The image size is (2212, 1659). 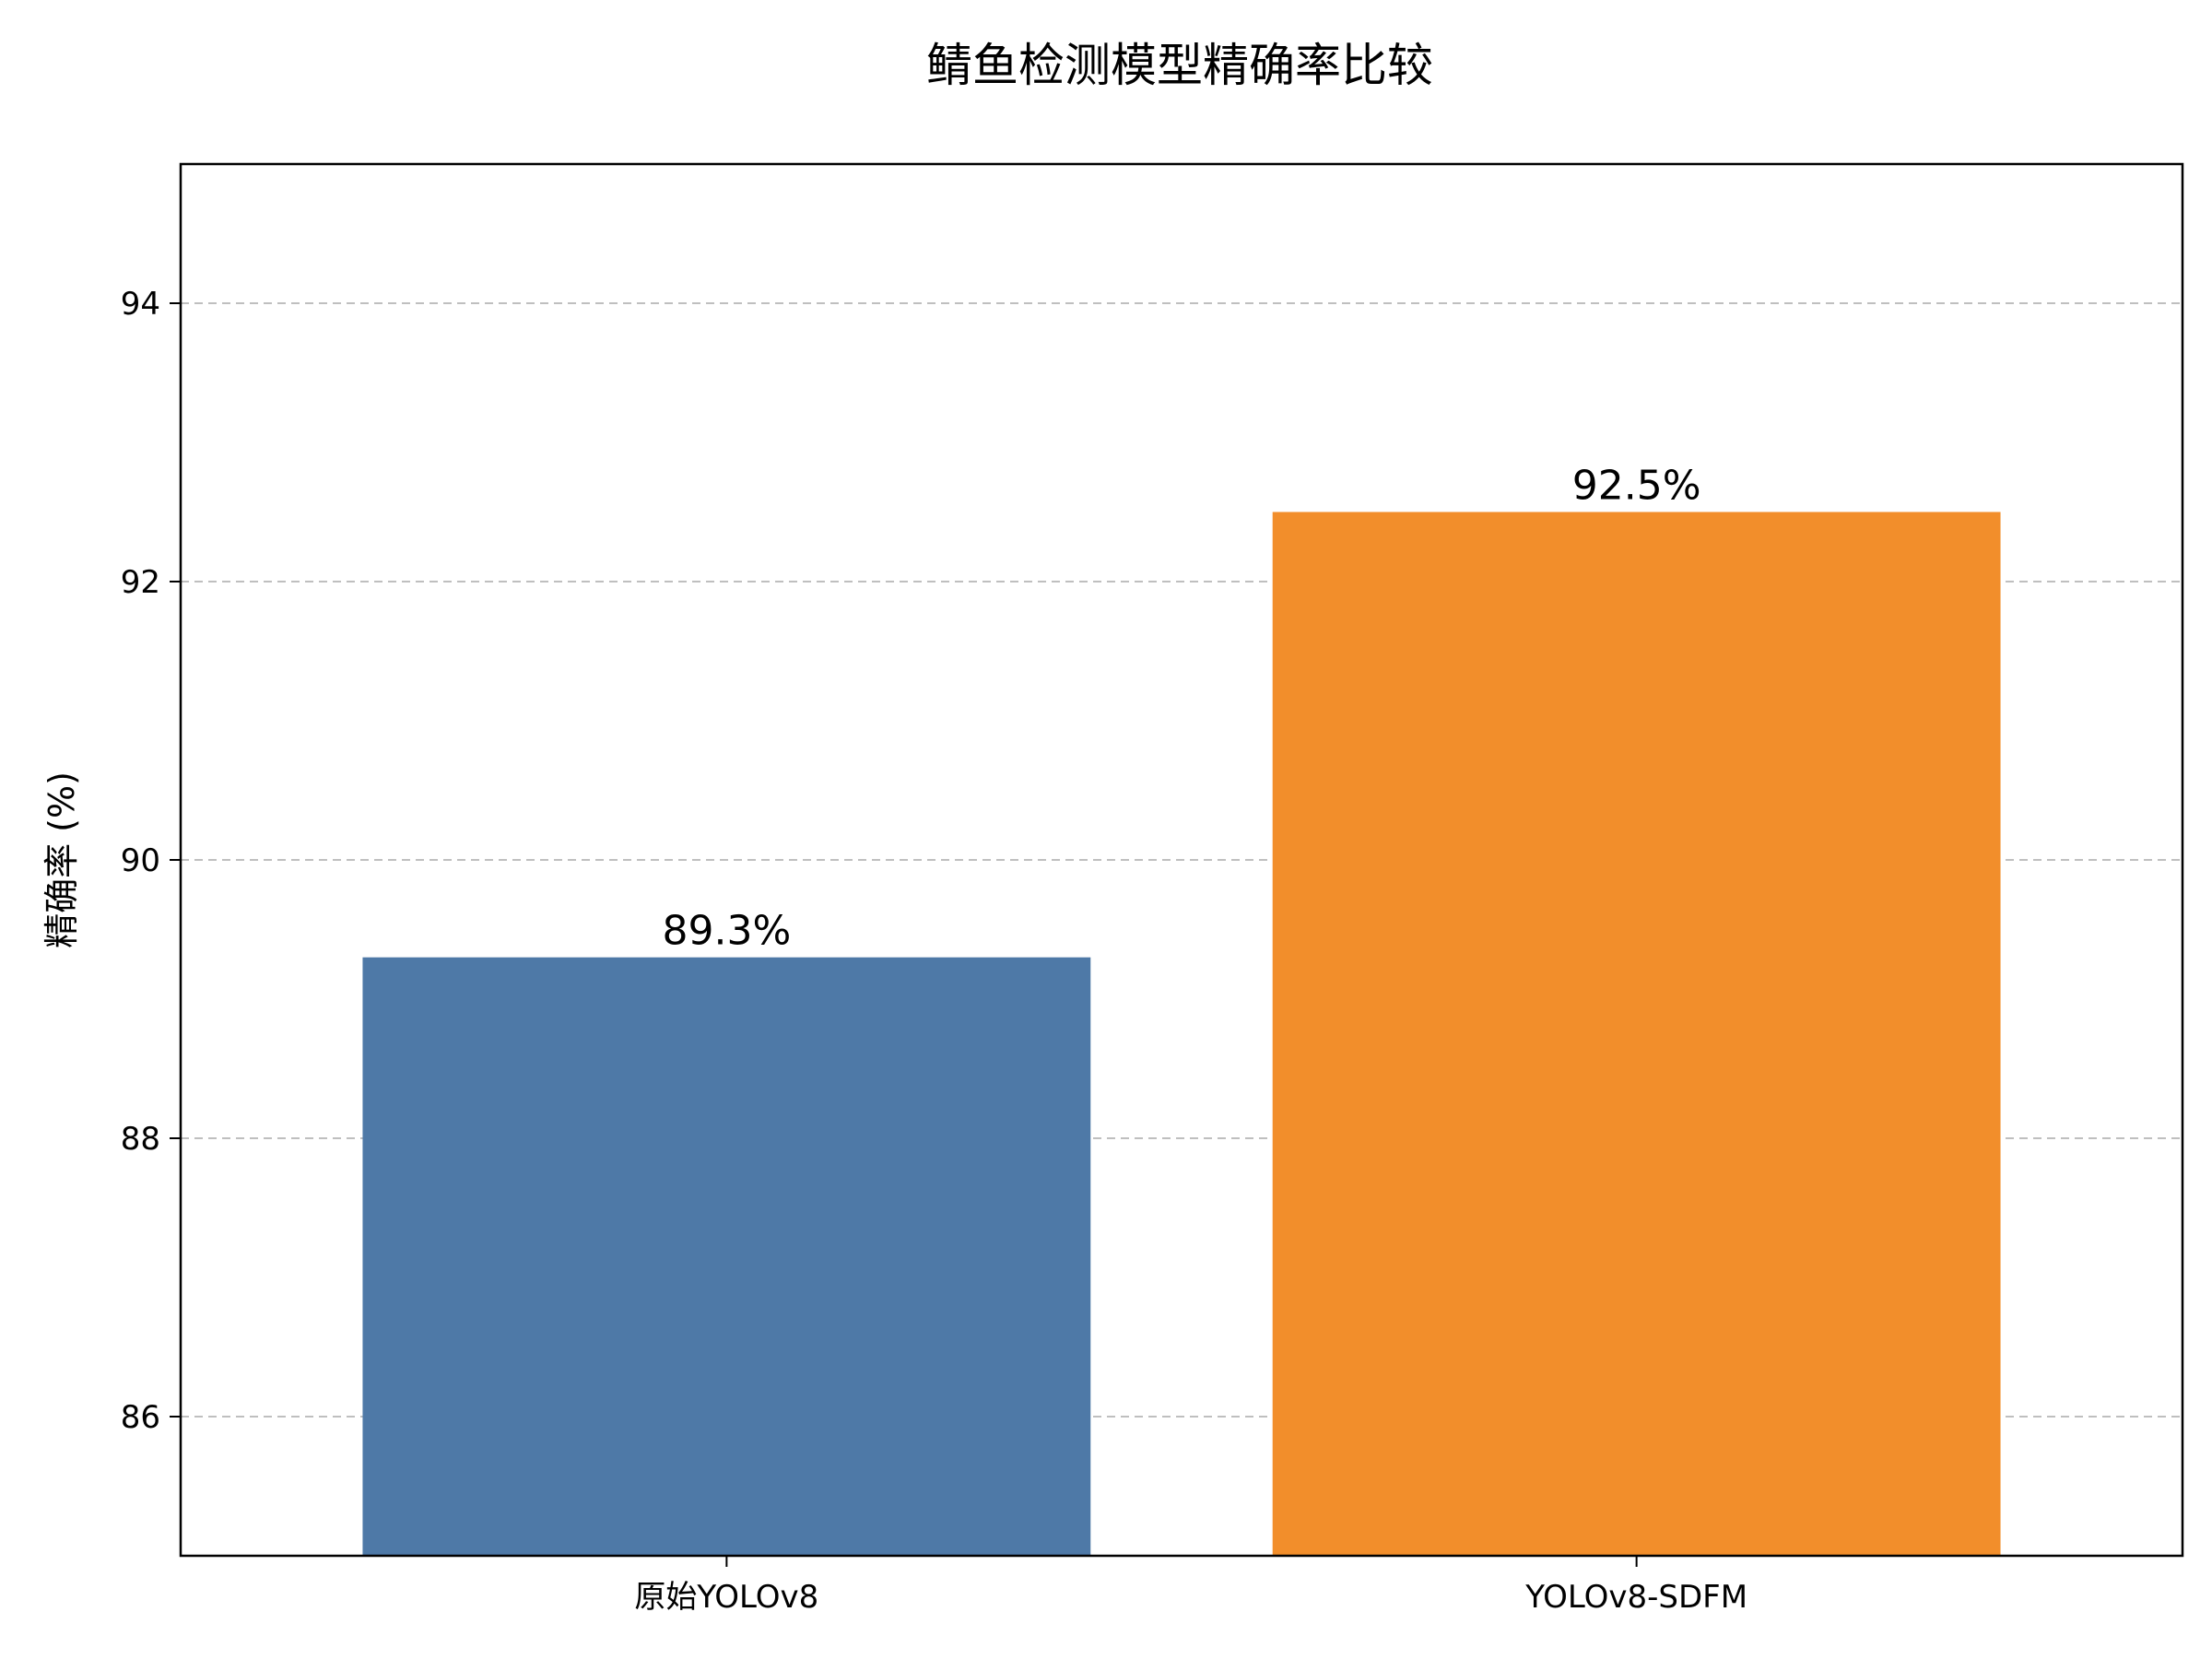 What do you see at coordinates (61, 859) in the screenshot?
I see `y-axis-label: 精确率 (%)` at bounding box center [61, 859].